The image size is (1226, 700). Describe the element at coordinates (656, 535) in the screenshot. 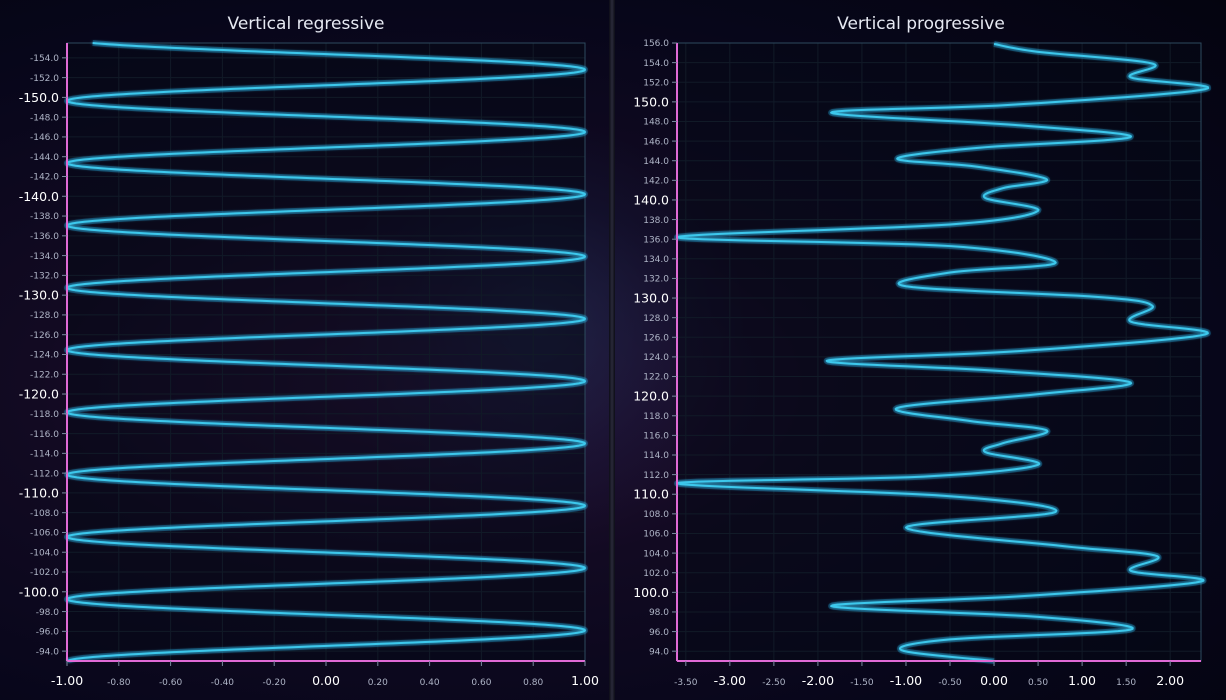

I see `y-tick-label: 106.0` at that location.